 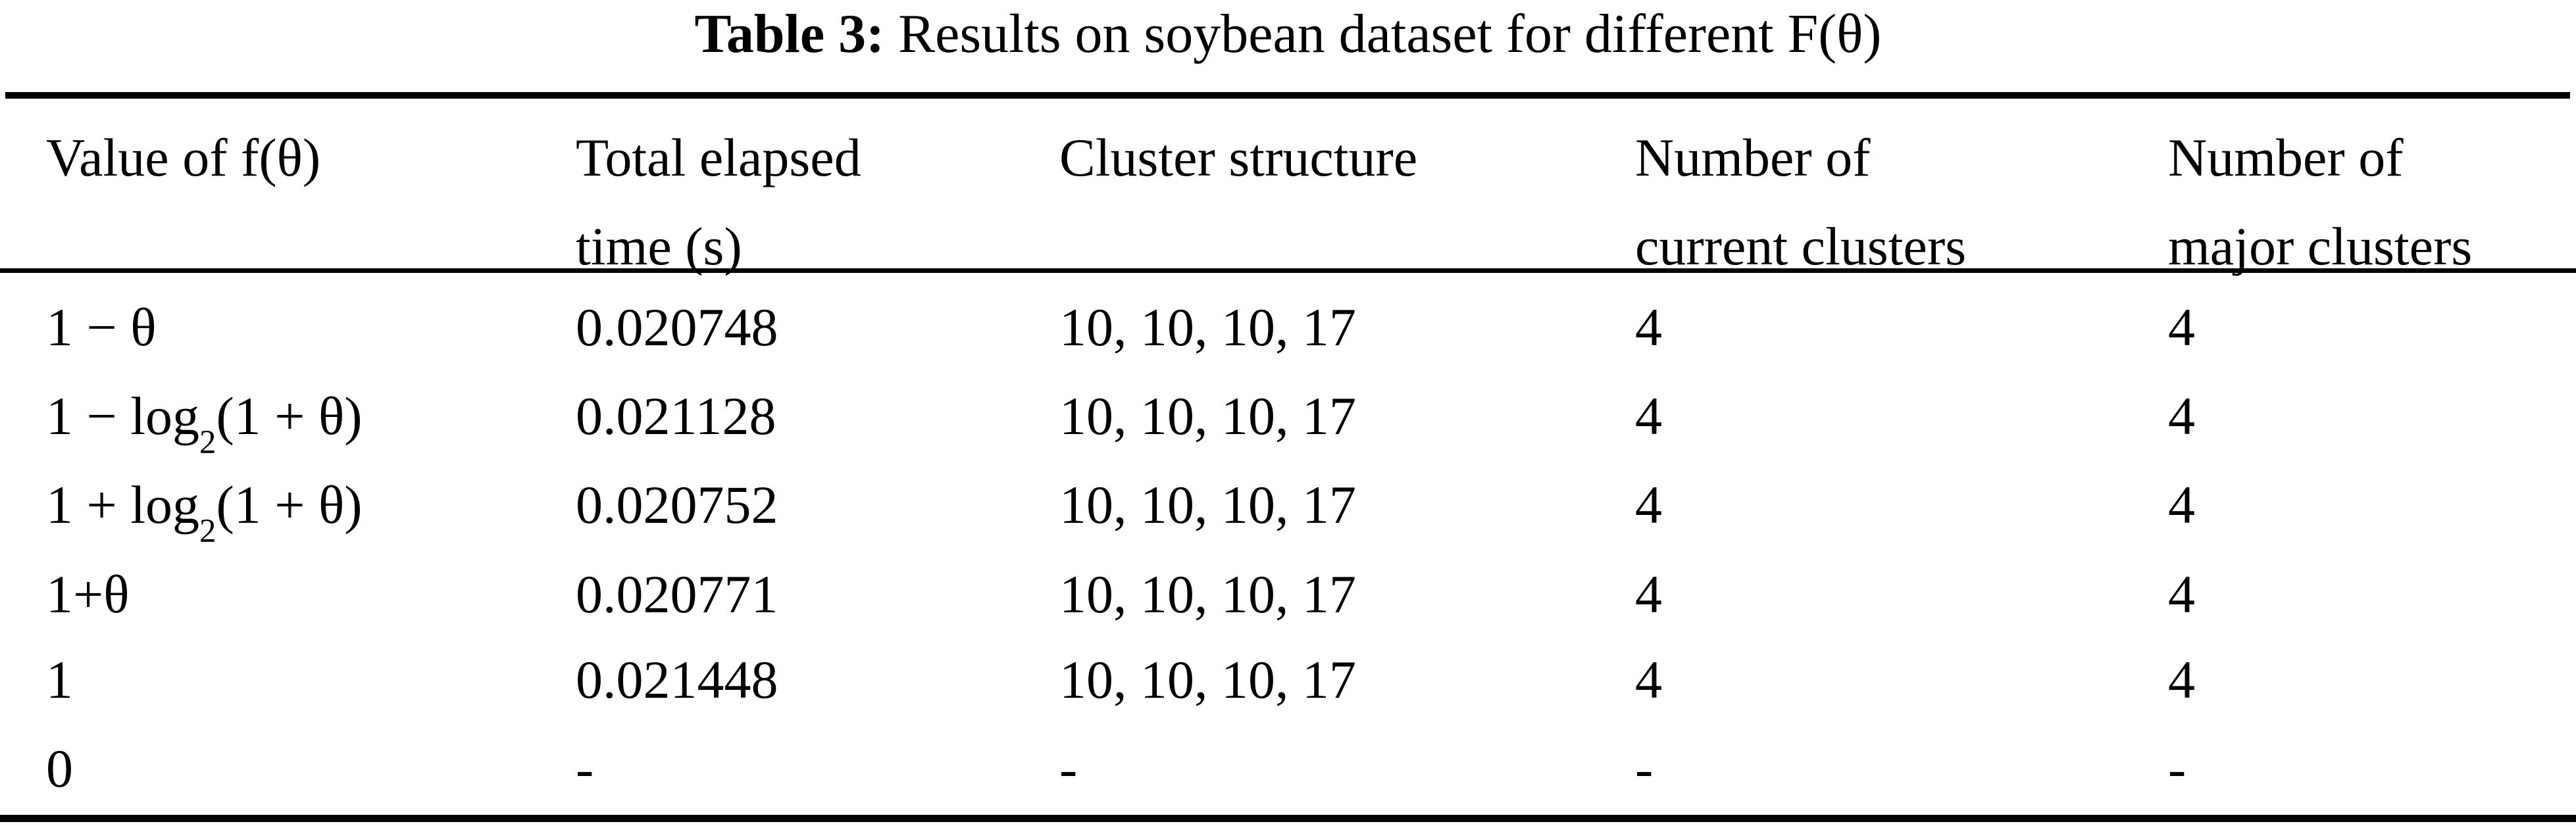 What do you see at coordinates (677, 594) in the screenshot?
I see `elapsed-time-cell: 0.020771` at bounding box center [677, 594].